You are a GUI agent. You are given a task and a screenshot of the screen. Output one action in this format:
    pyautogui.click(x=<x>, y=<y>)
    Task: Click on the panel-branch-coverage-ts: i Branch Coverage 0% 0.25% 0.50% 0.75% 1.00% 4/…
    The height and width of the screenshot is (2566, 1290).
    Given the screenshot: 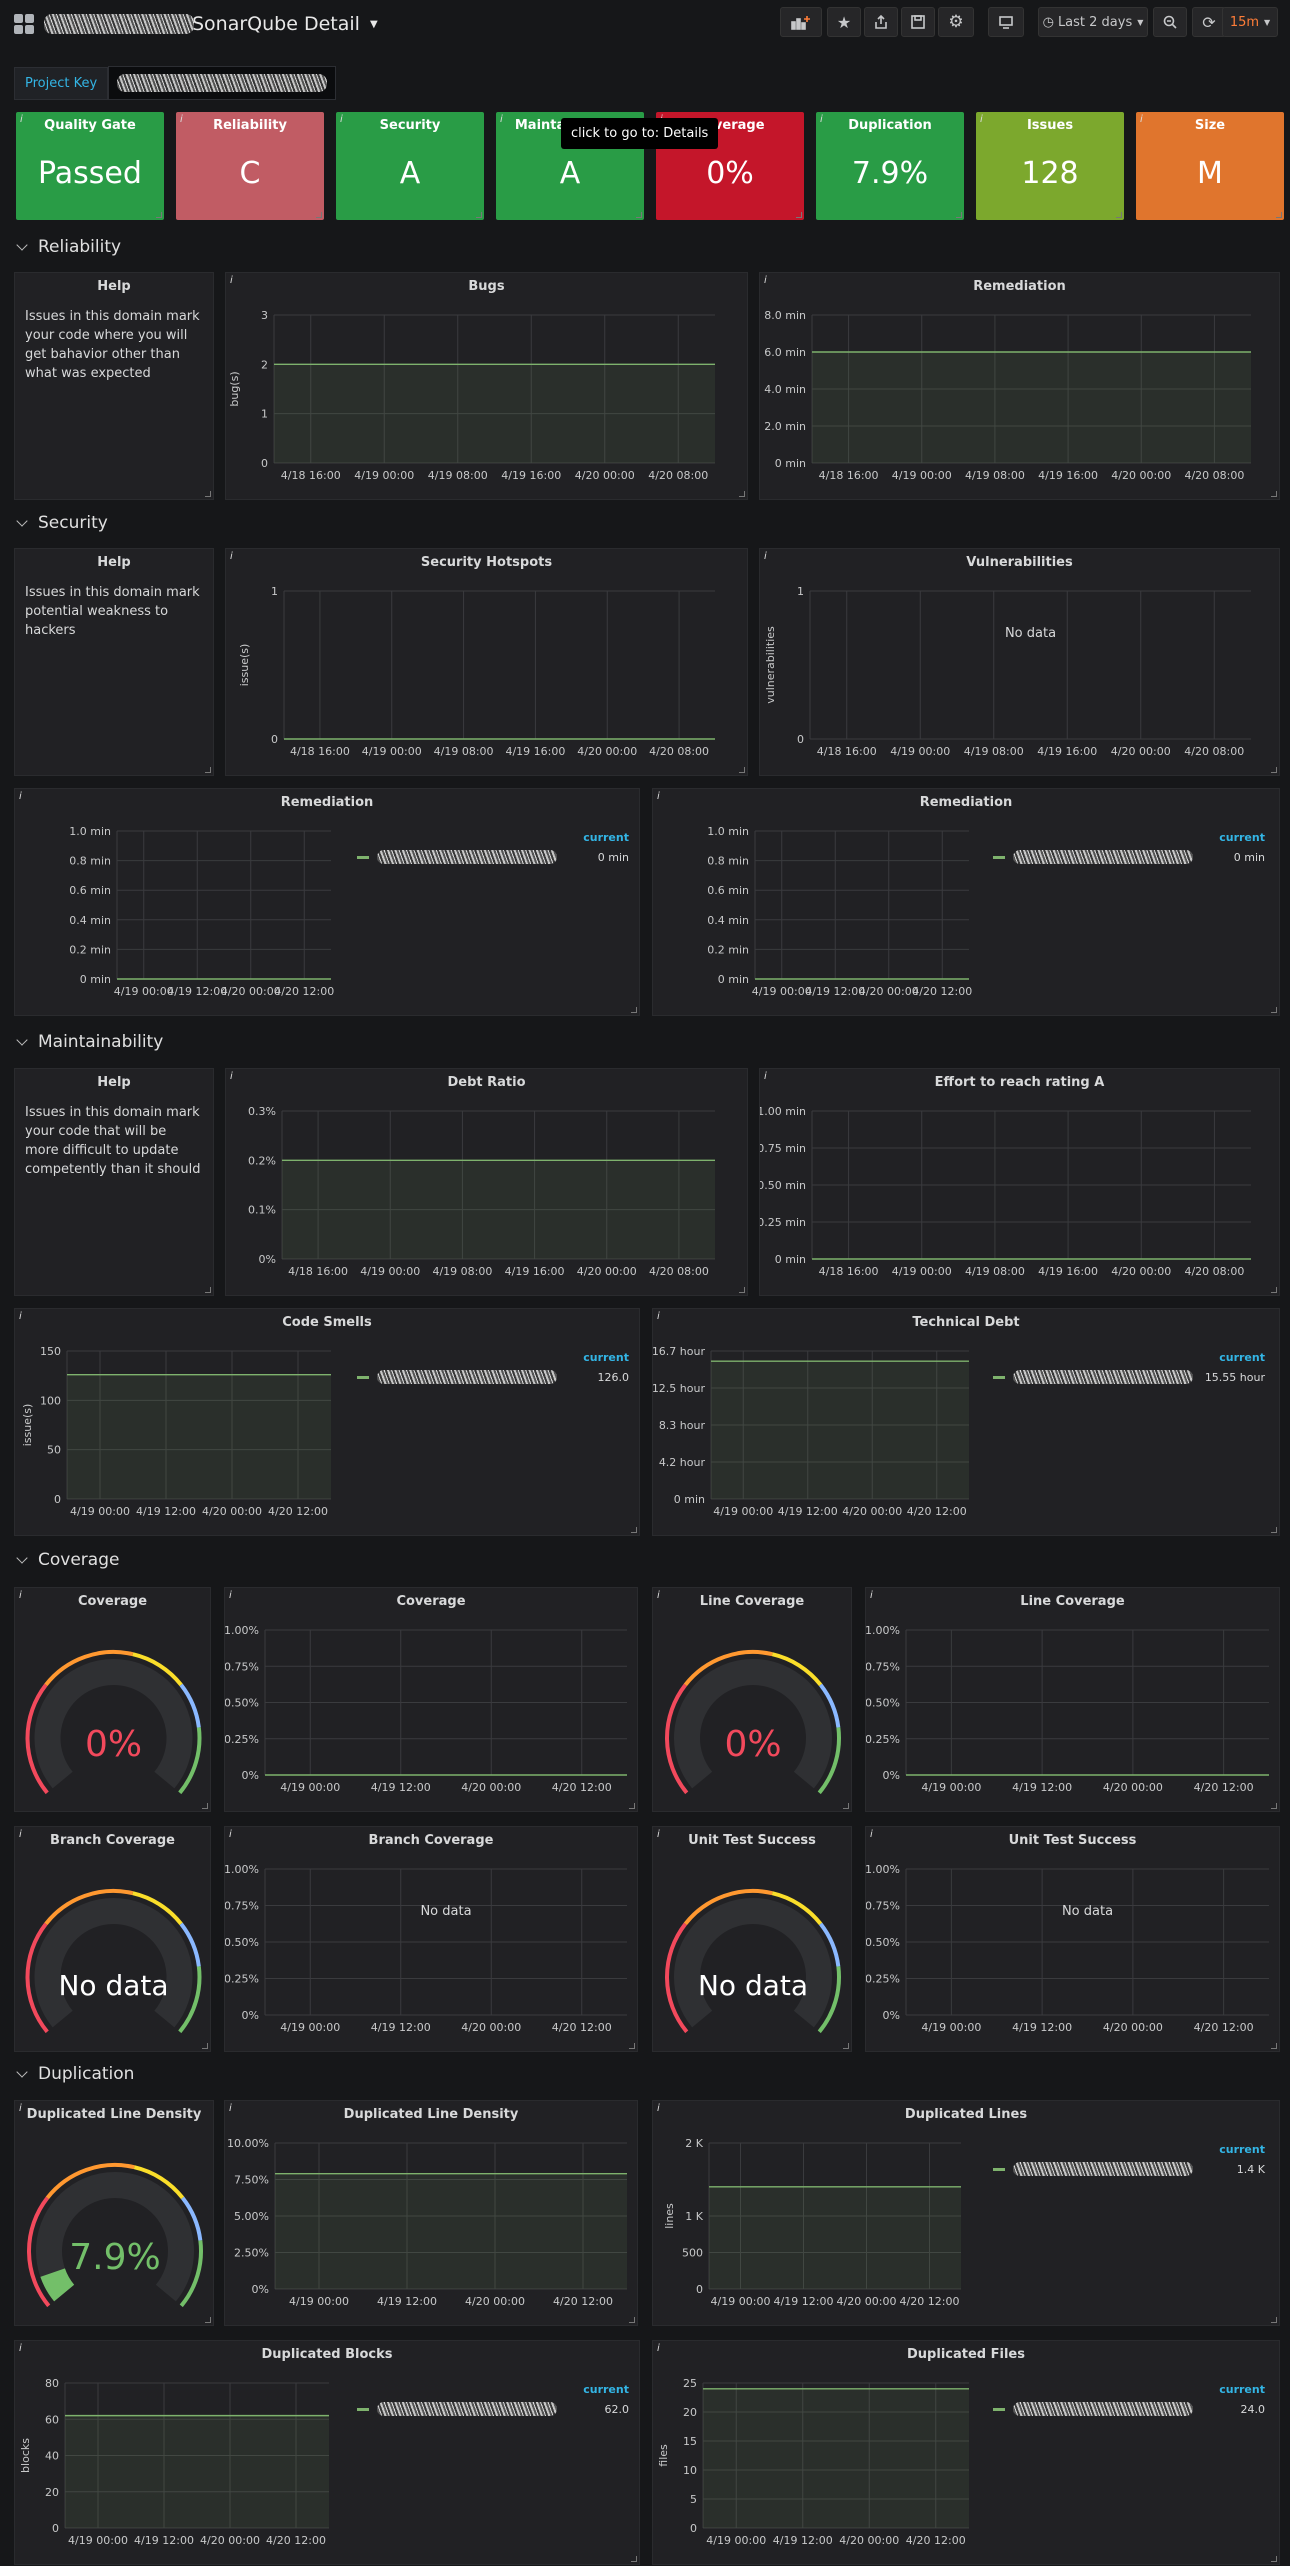 What is the action you would take?
    pyautogui.click(x=431, y=1939)
    